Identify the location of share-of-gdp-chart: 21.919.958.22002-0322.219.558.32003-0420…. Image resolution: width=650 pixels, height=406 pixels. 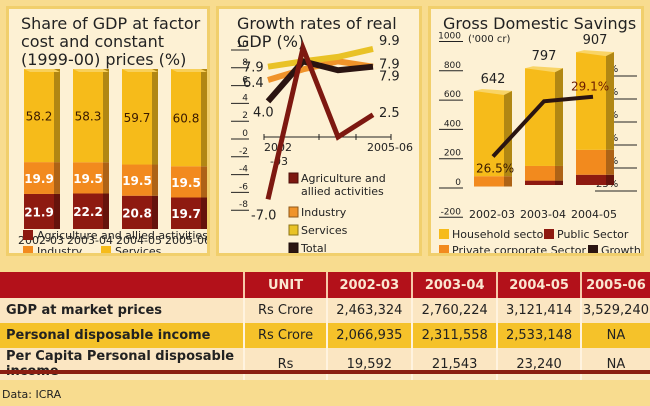
(112, 161).